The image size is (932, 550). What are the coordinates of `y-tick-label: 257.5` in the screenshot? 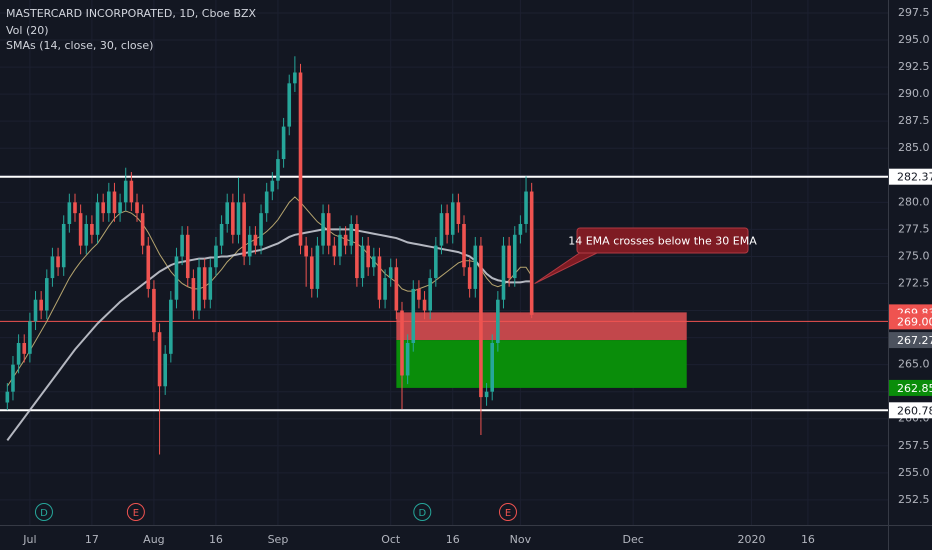 It's located at (914, 445).